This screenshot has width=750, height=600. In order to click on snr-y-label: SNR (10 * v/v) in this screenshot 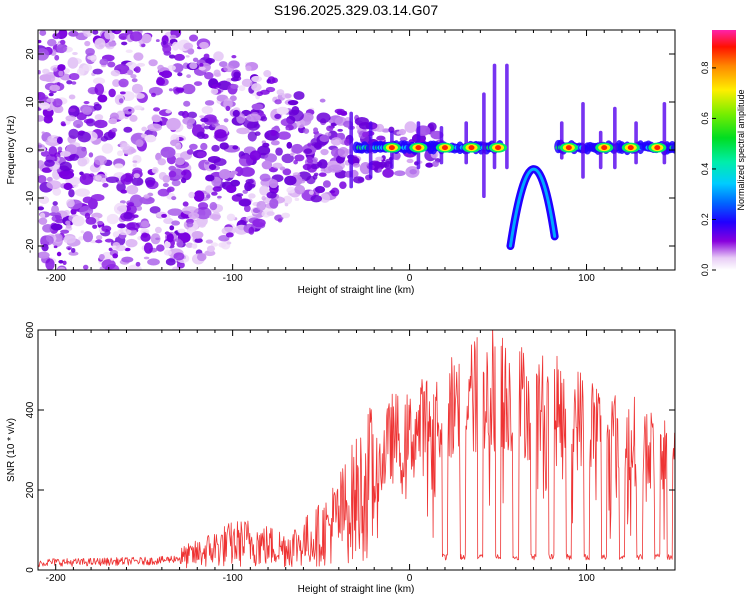, I will do `click(11, 450)`.